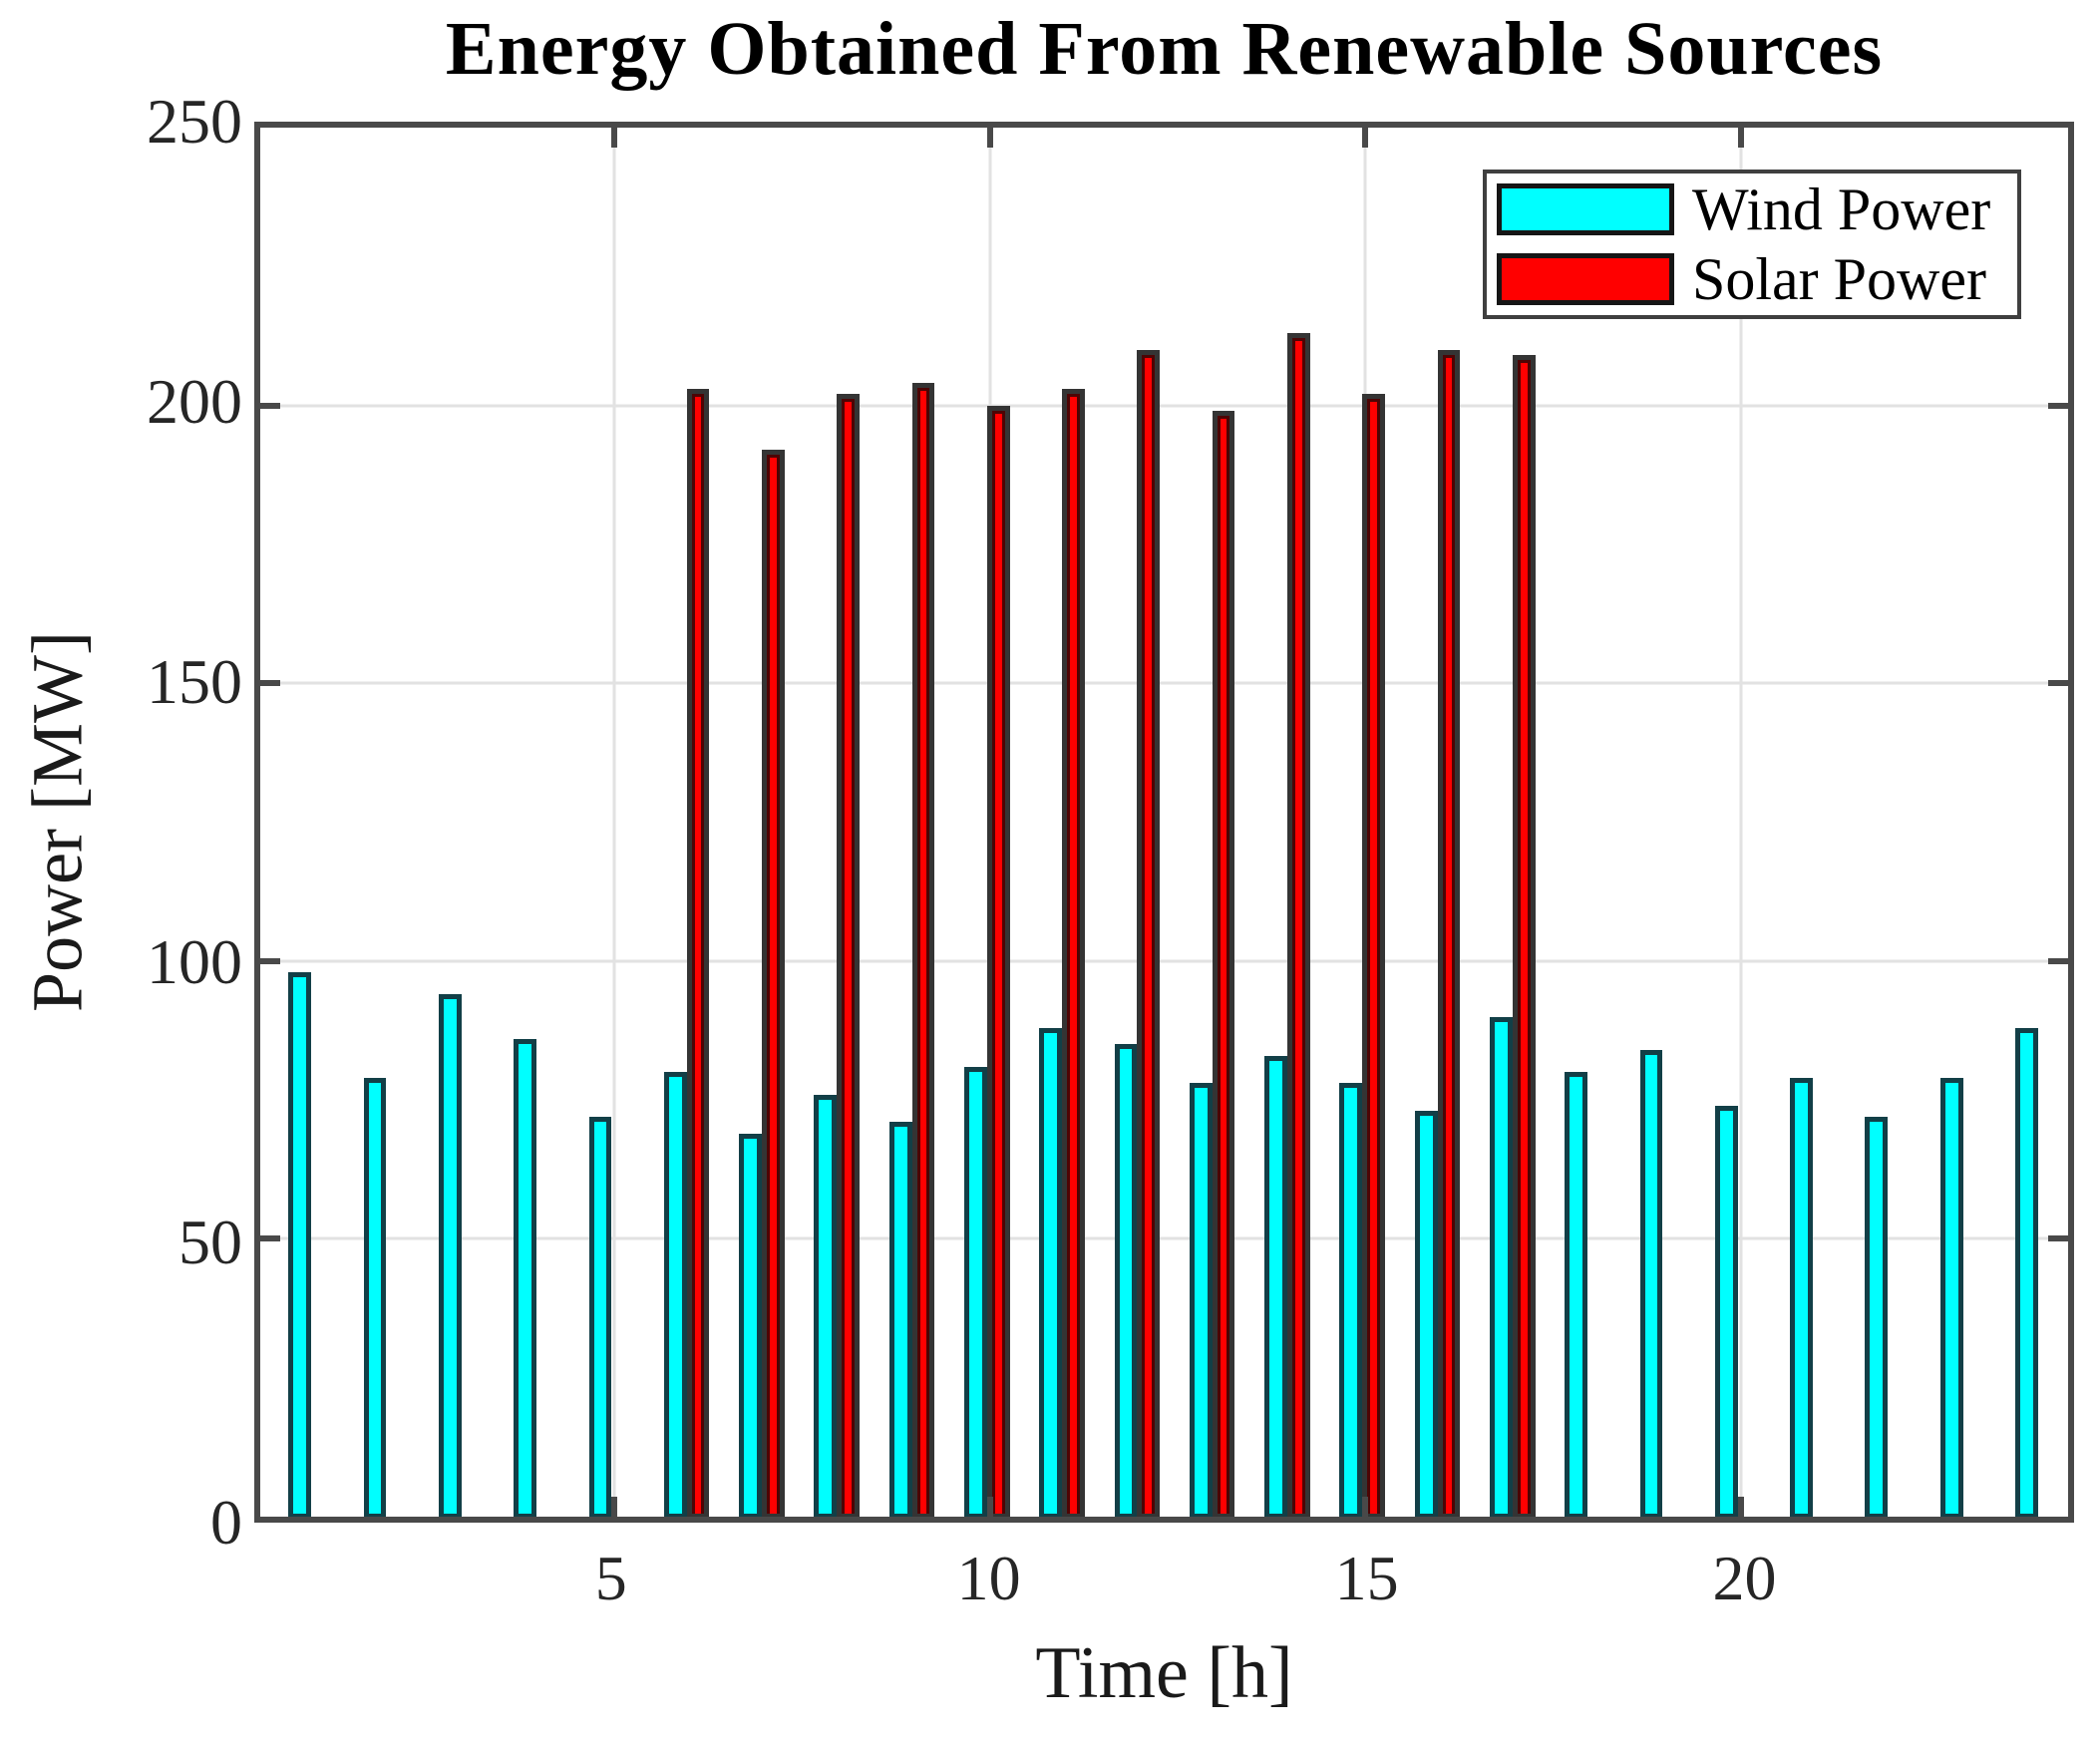 The width and height of the screenshot is (2100, 1746). What do you see at coordinates (1839, 279) in the screenshot?
I see `legend-label-solar: Solar Power` at bounding box center [1839, 279].